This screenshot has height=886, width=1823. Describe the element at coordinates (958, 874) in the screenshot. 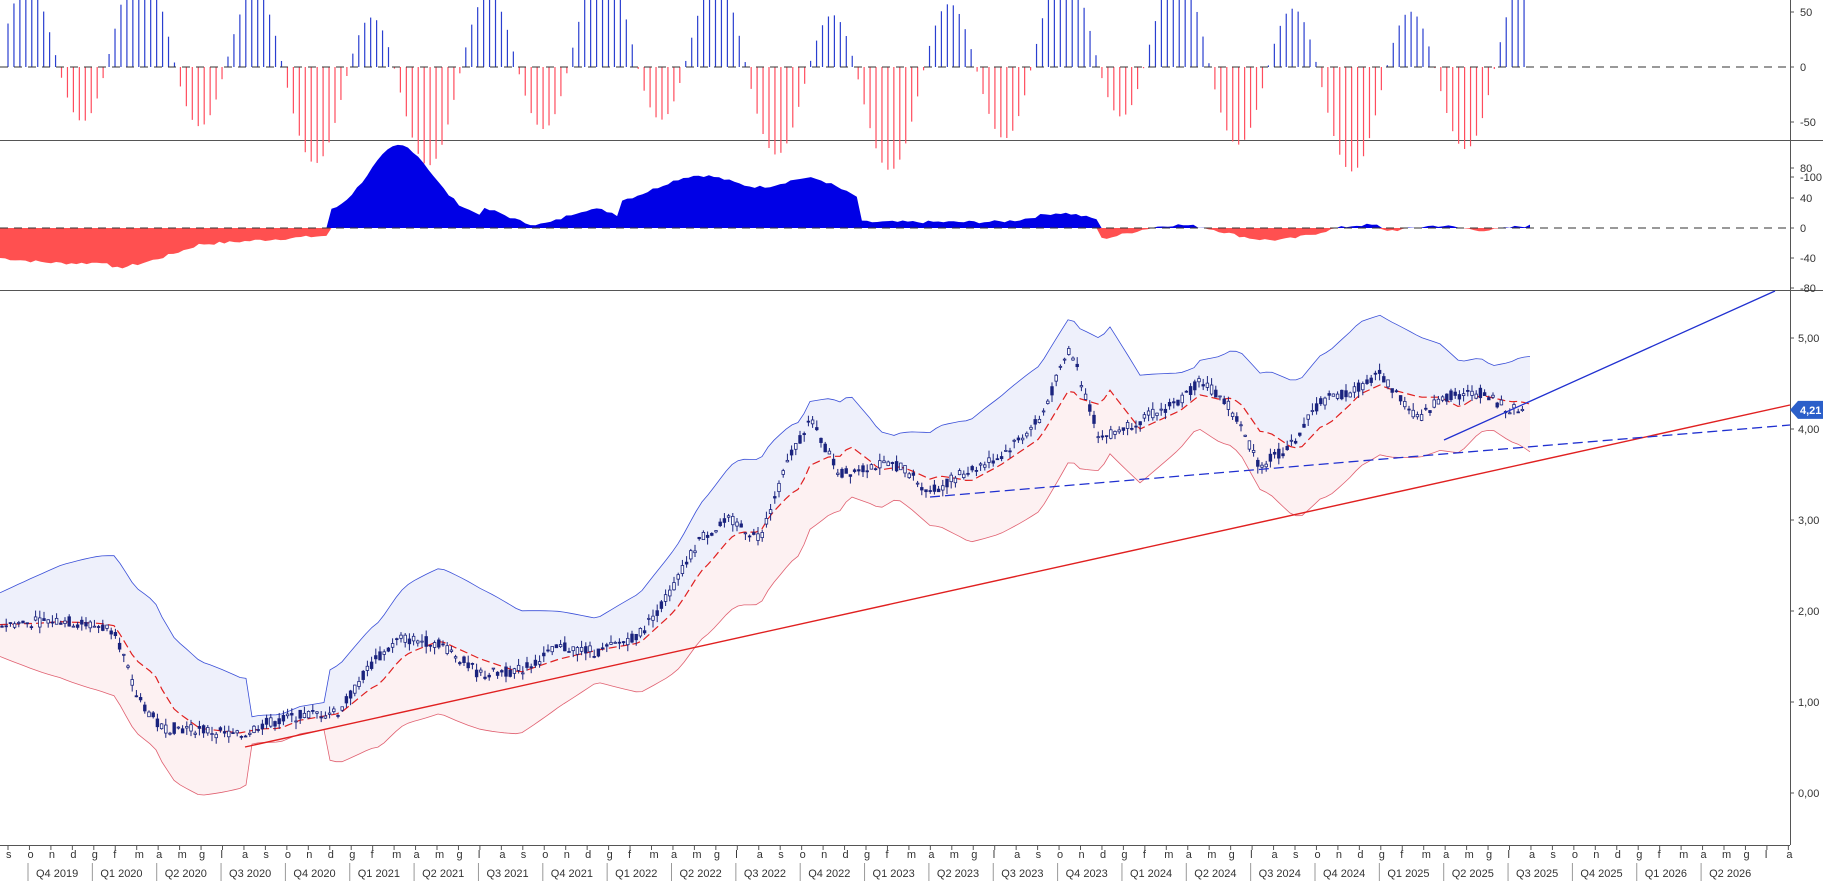

I see `quarter-label: Q2 2023` at that location.